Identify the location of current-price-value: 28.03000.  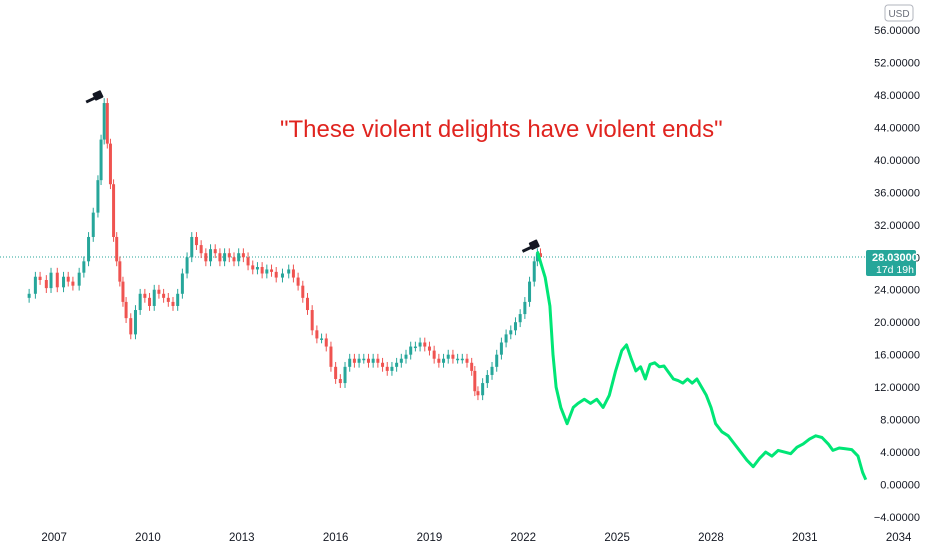
(895, 258).